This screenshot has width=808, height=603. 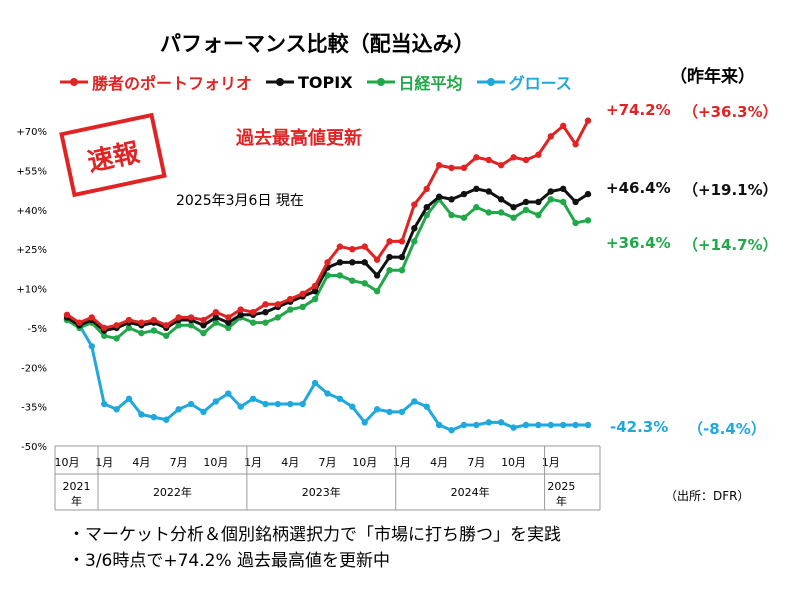 What do you see at coordinates (34, 447) in the screenshot?
I see `y-tick-label: -50%` at bounding box center [34, 447].